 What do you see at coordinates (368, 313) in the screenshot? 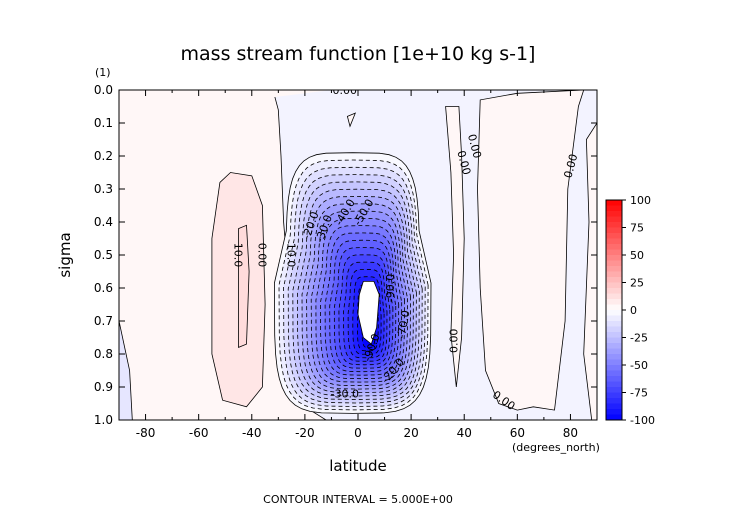
I see `out-of-range-core` at bounding box center [368, 313].